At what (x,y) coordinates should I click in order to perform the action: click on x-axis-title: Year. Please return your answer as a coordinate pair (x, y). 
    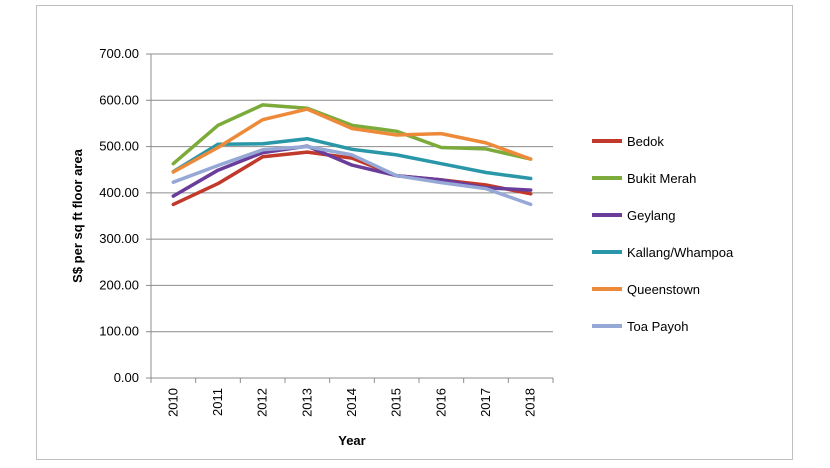
    Looking at the image, I should click on (351, 440).